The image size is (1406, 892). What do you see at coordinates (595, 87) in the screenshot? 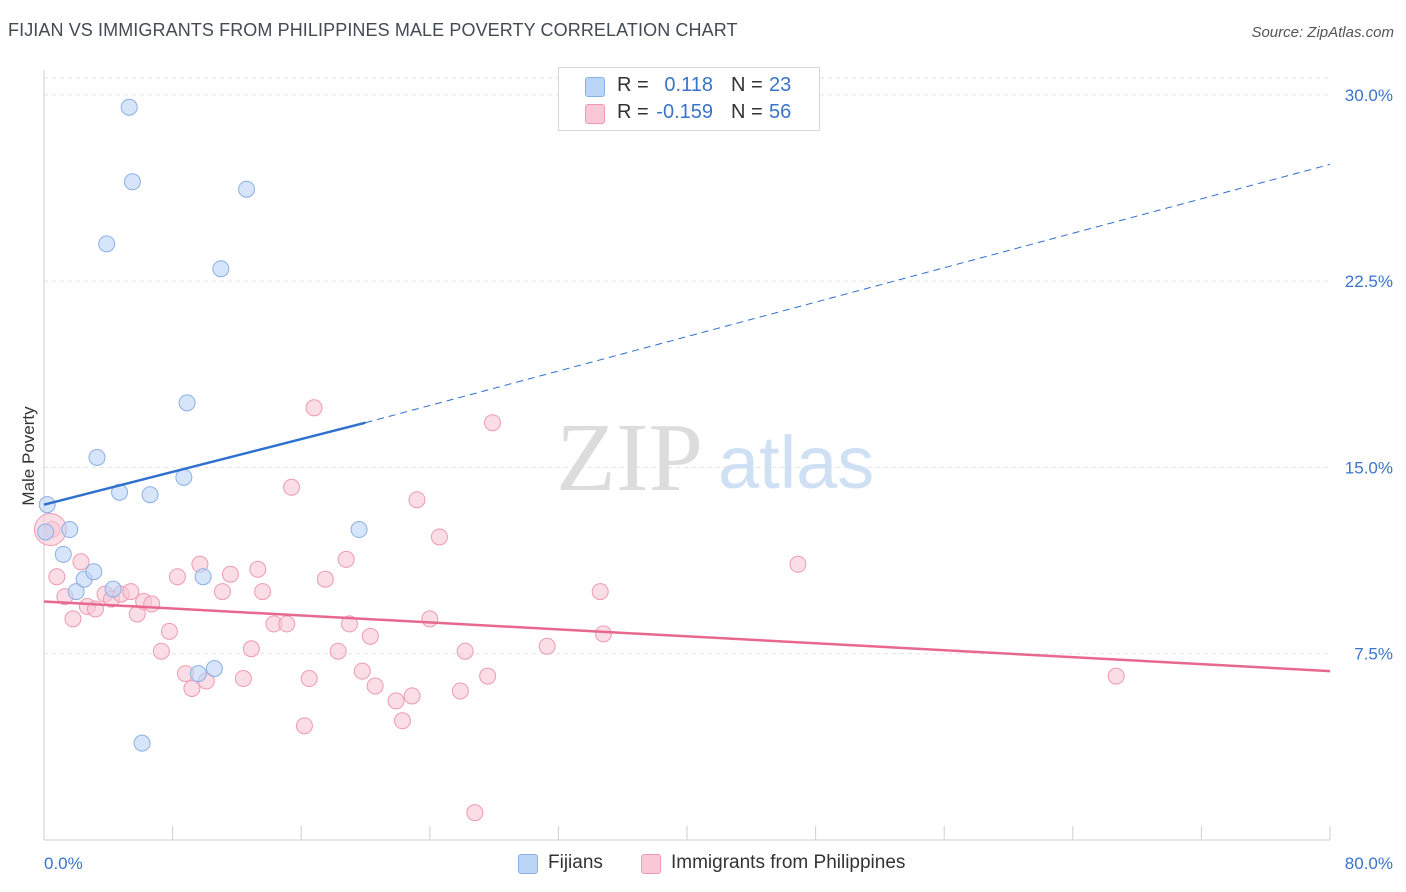
I see `fijians-swatch` at bounding box center [595, 87].